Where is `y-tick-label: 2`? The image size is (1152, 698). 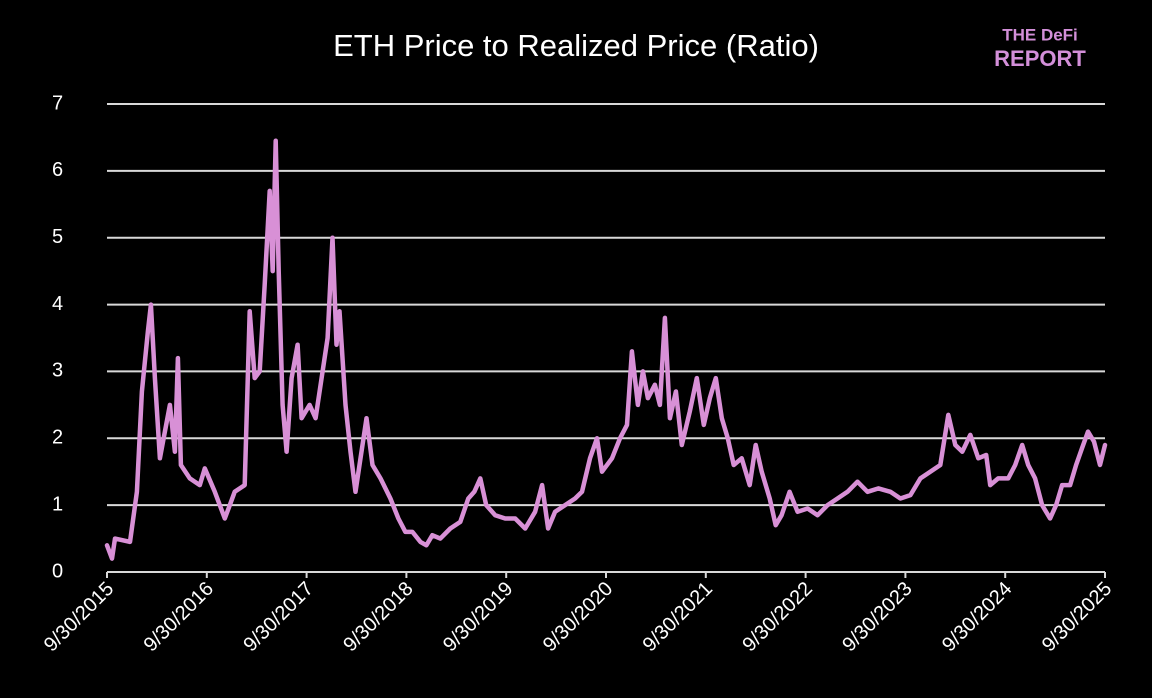 y-tick-label: 2 is located at coordinates (57, 438).